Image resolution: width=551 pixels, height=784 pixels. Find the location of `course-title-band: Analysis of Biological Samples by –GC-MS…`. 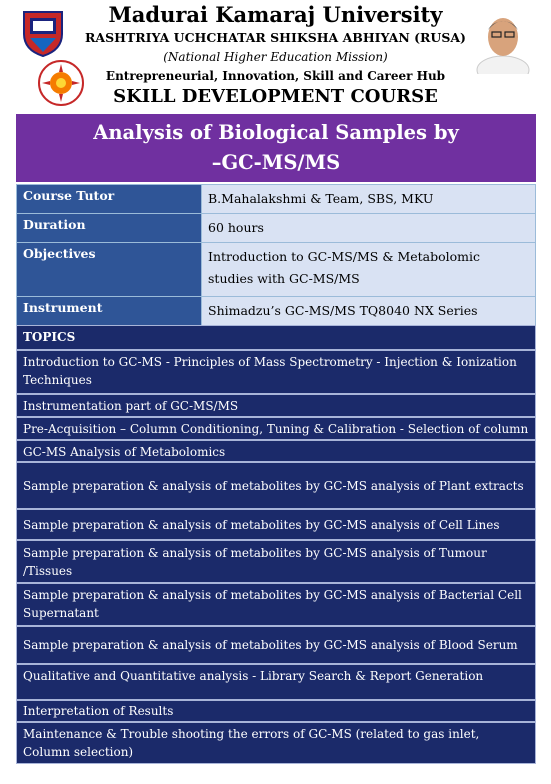

course-title-band: Analysis of Biological Samples by –GC-MS… is located at coordinates (276, 148).